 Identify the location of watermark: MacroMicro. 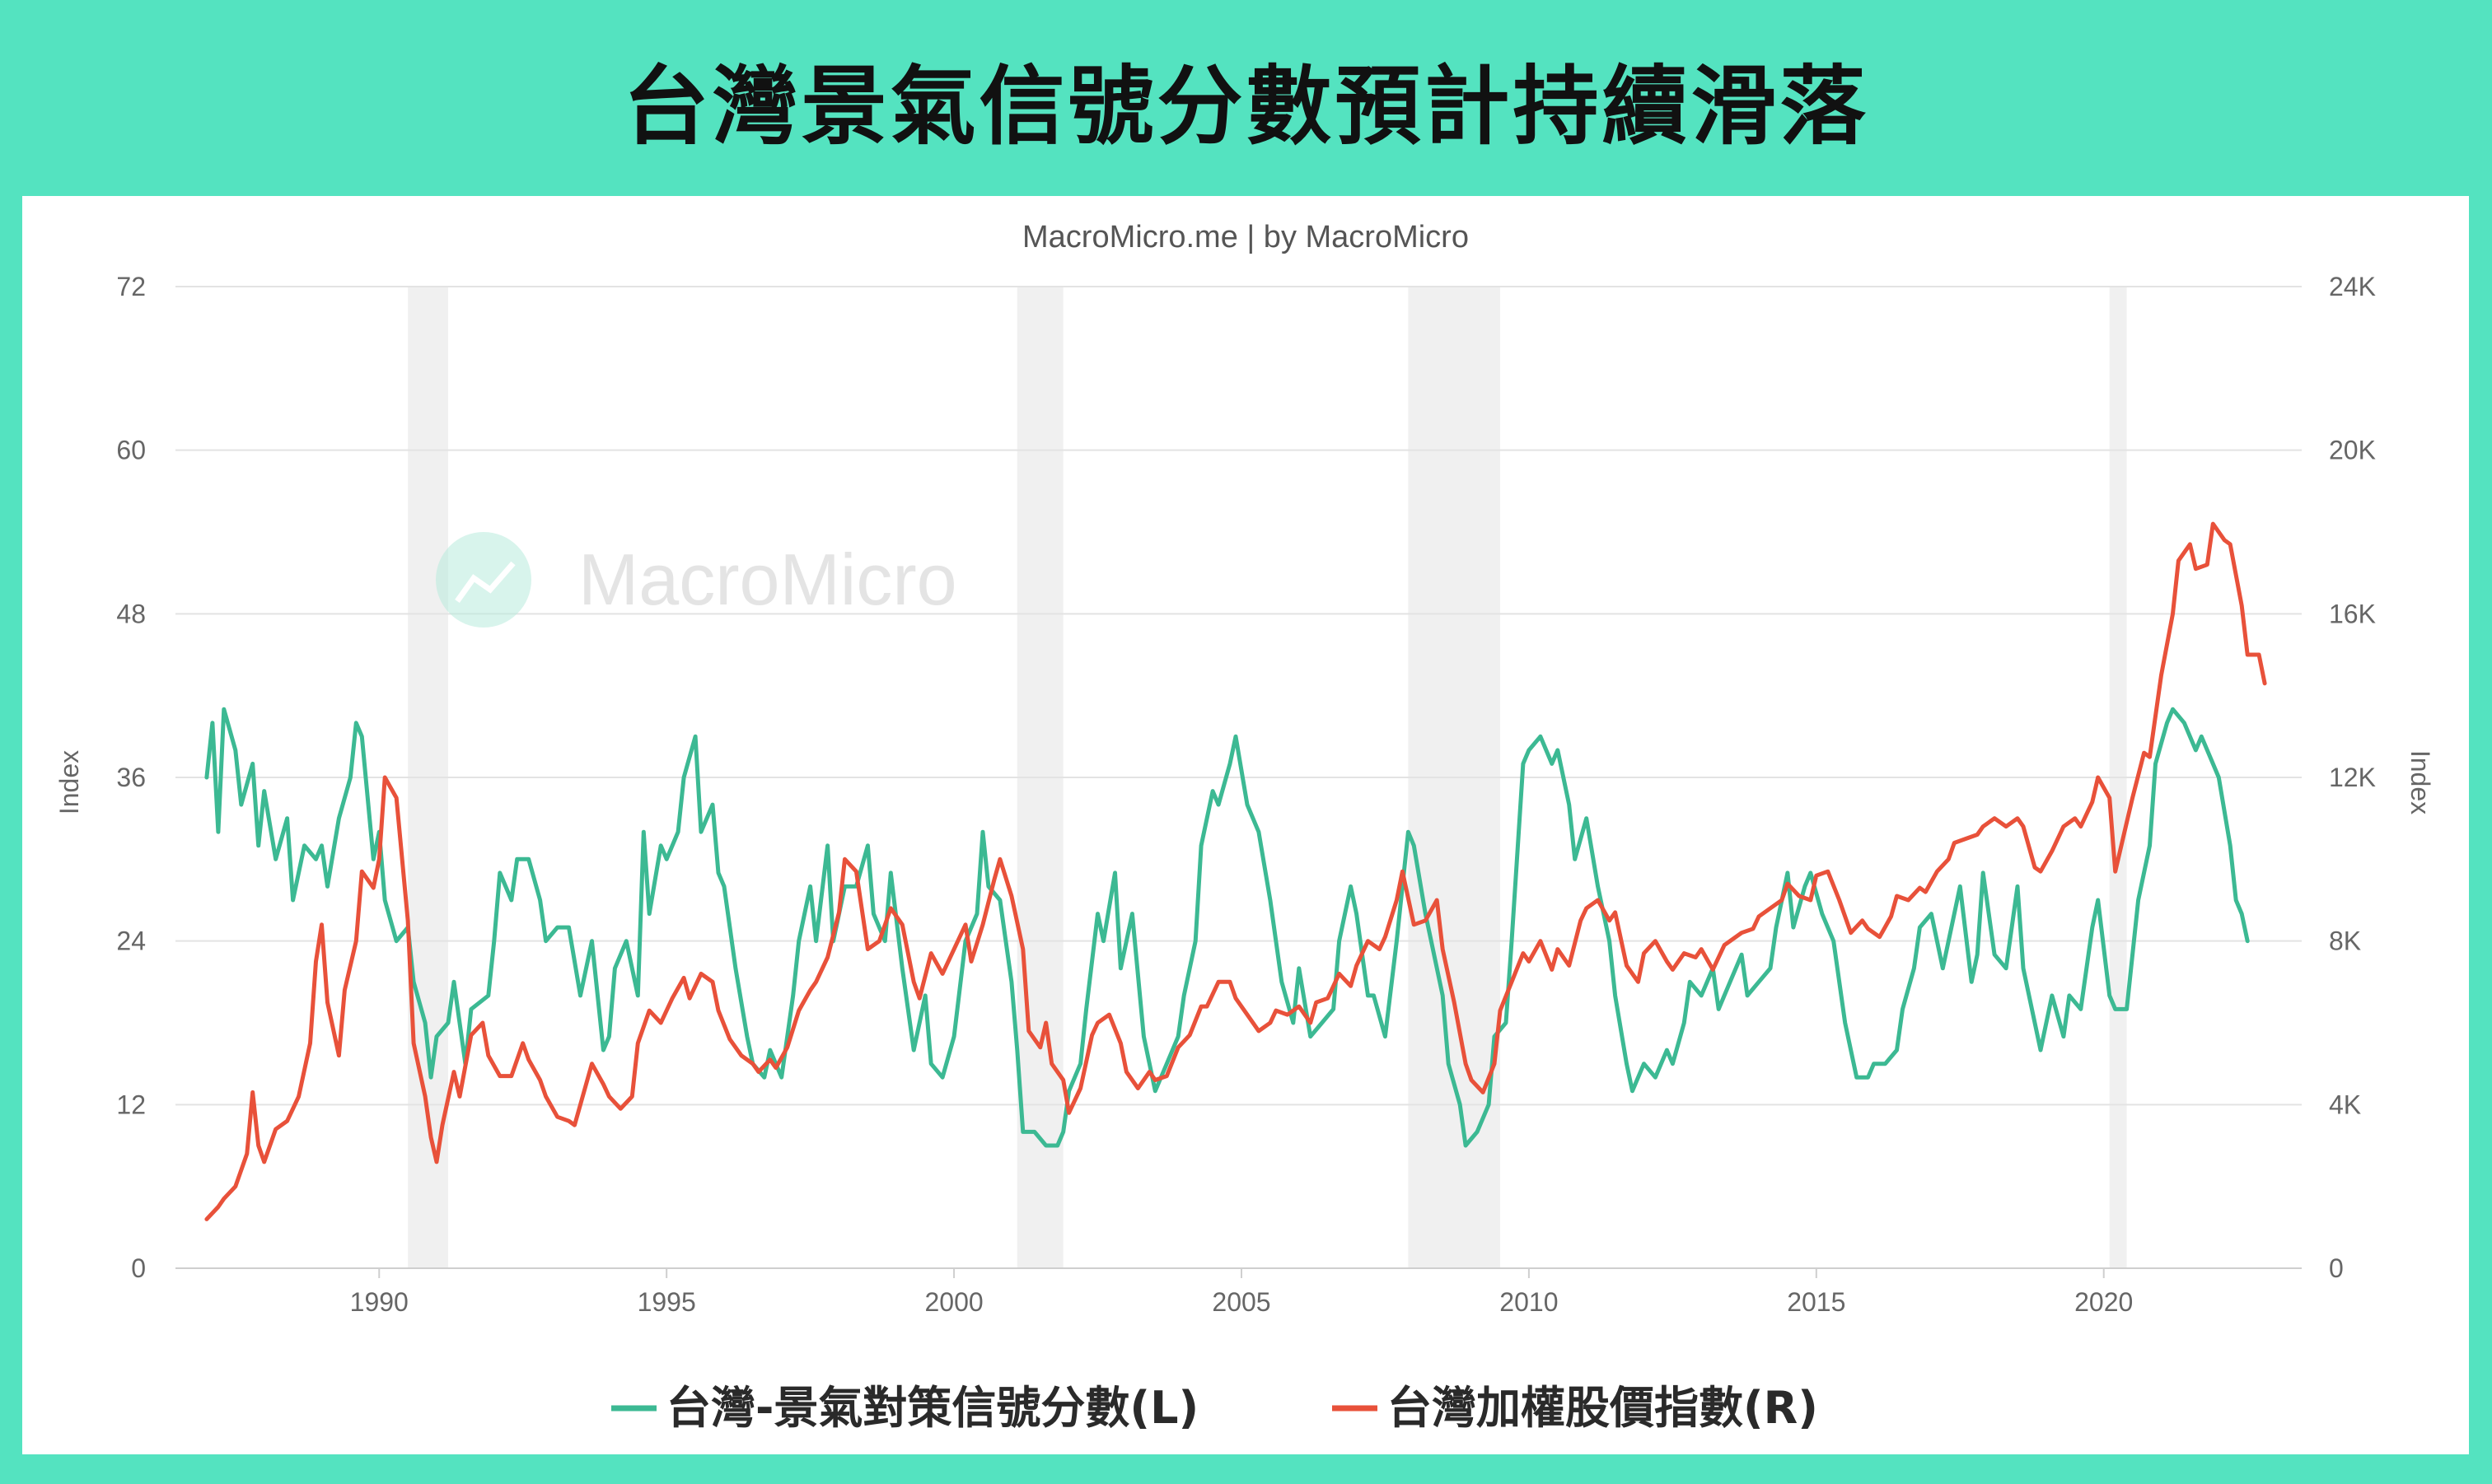
(696, 580).